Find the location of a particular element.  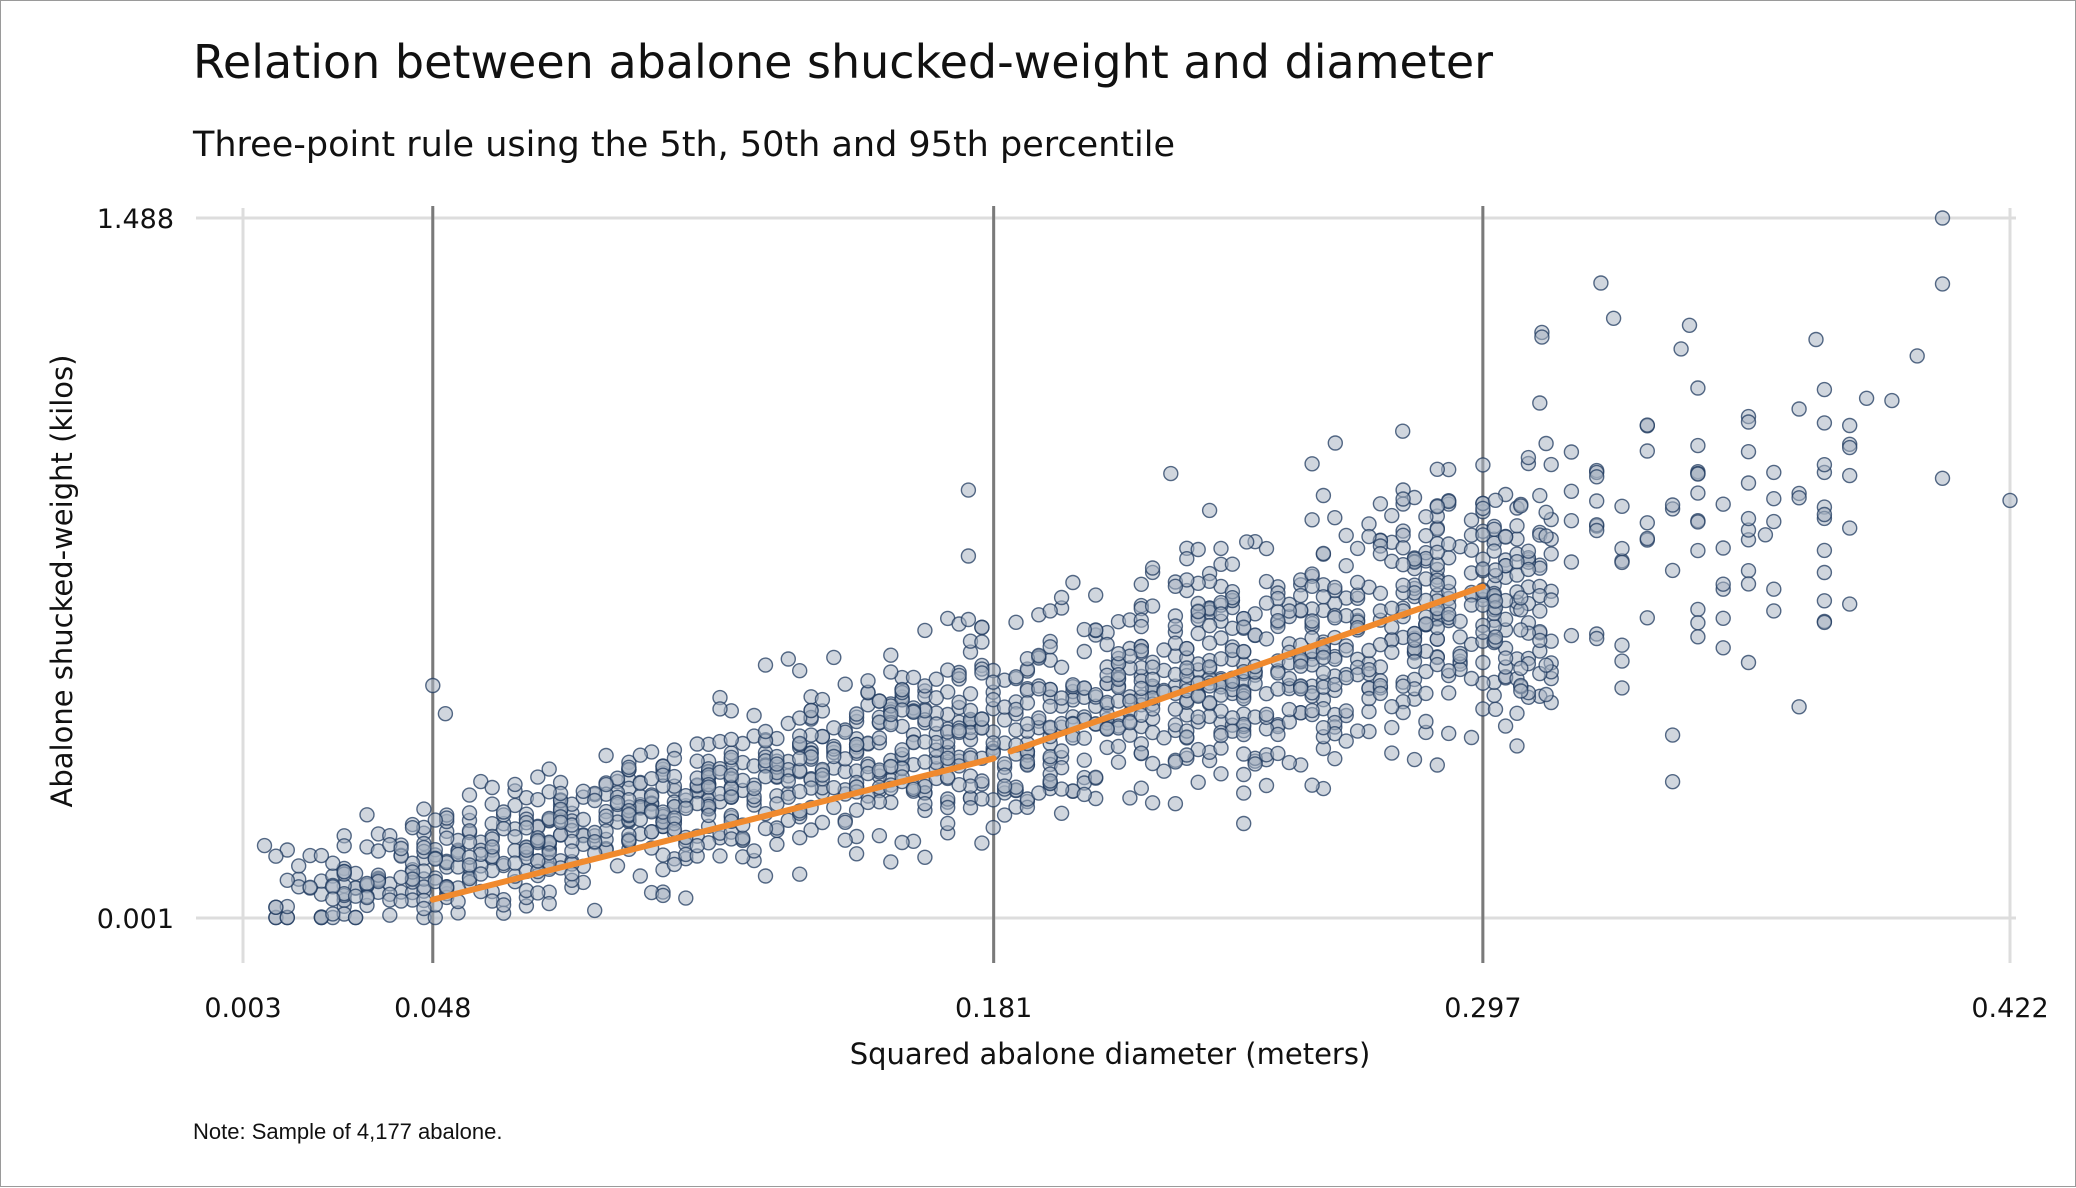

chart-note: Note: Sample of 4,177 abalone. is located at coordinates (348, 1131).